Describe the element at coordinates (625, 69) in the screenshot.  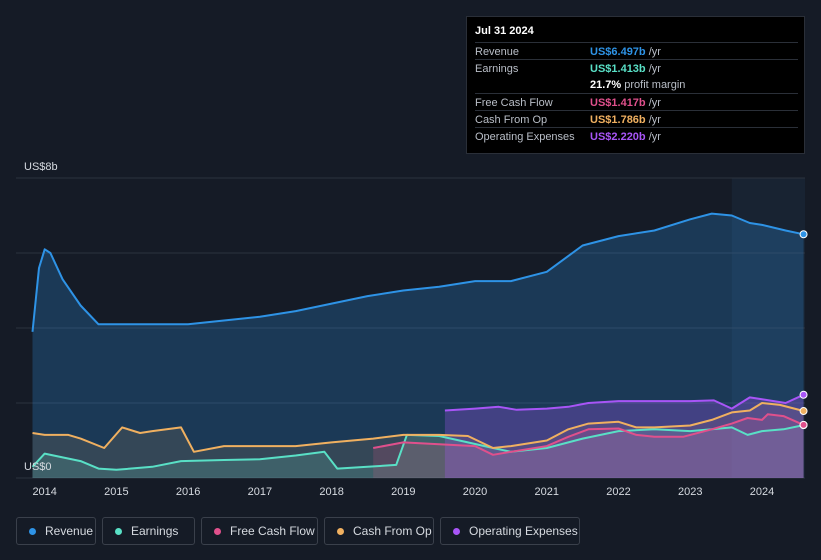
I see `tooltip-value: US$1.413b /yr` at that location.